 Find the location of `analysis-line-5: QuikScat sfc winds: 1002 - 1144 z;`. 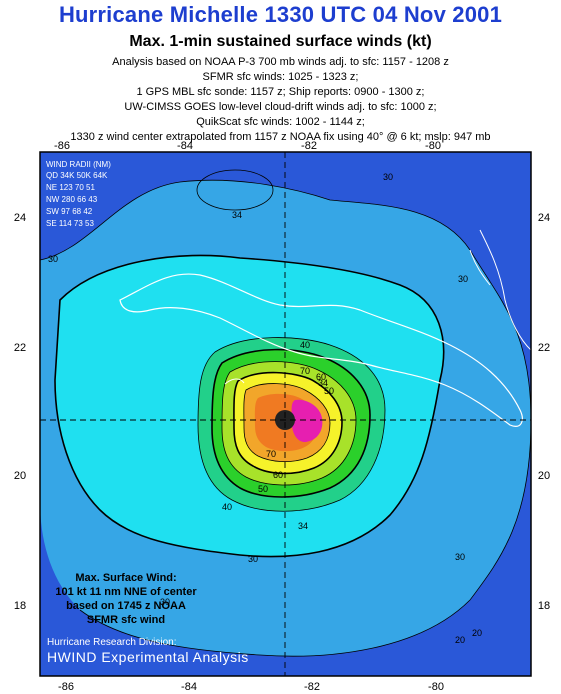

analysis-line-5: QuikScat sfc winds: 1002 - 1144 z; is located at coordinates (280, 122).